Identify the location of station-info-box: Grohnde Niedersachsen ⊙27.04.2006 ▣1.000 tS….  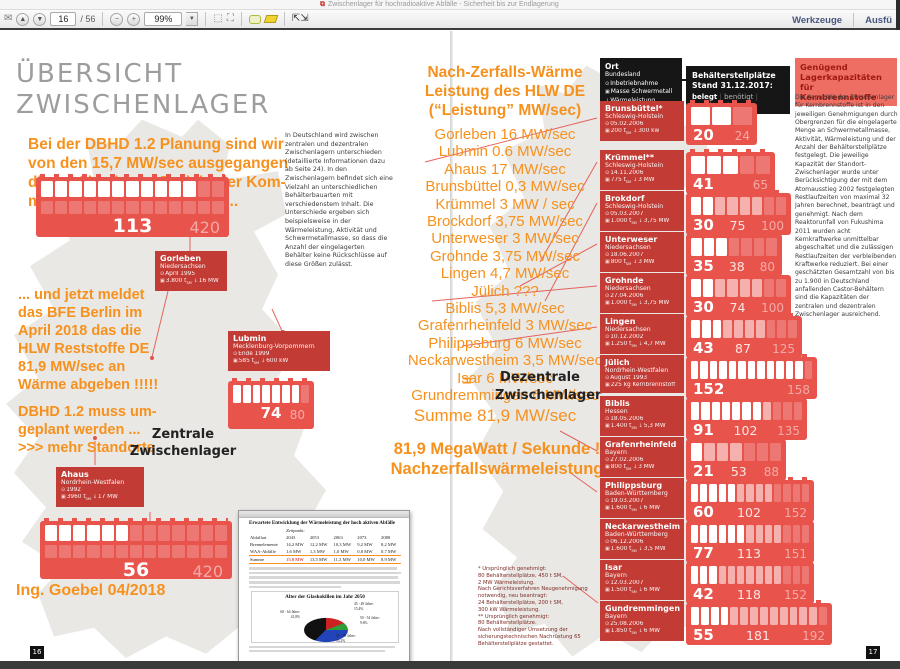
(642, 293).